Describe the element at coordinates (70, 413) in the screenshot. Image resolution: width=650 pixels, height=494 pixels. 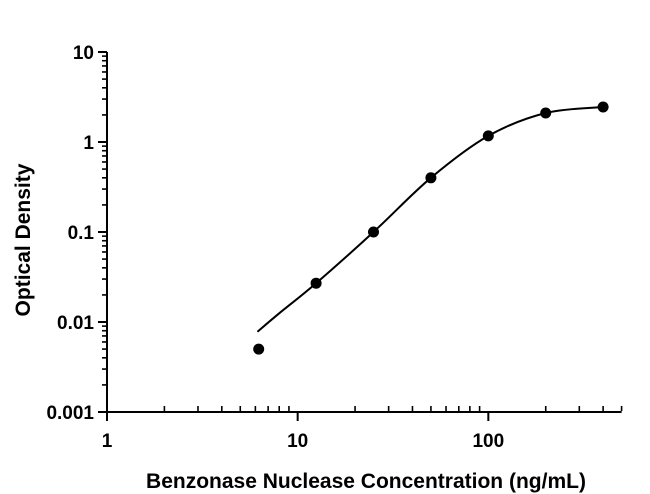
I see `y-tick-label: 0.001` at that location.